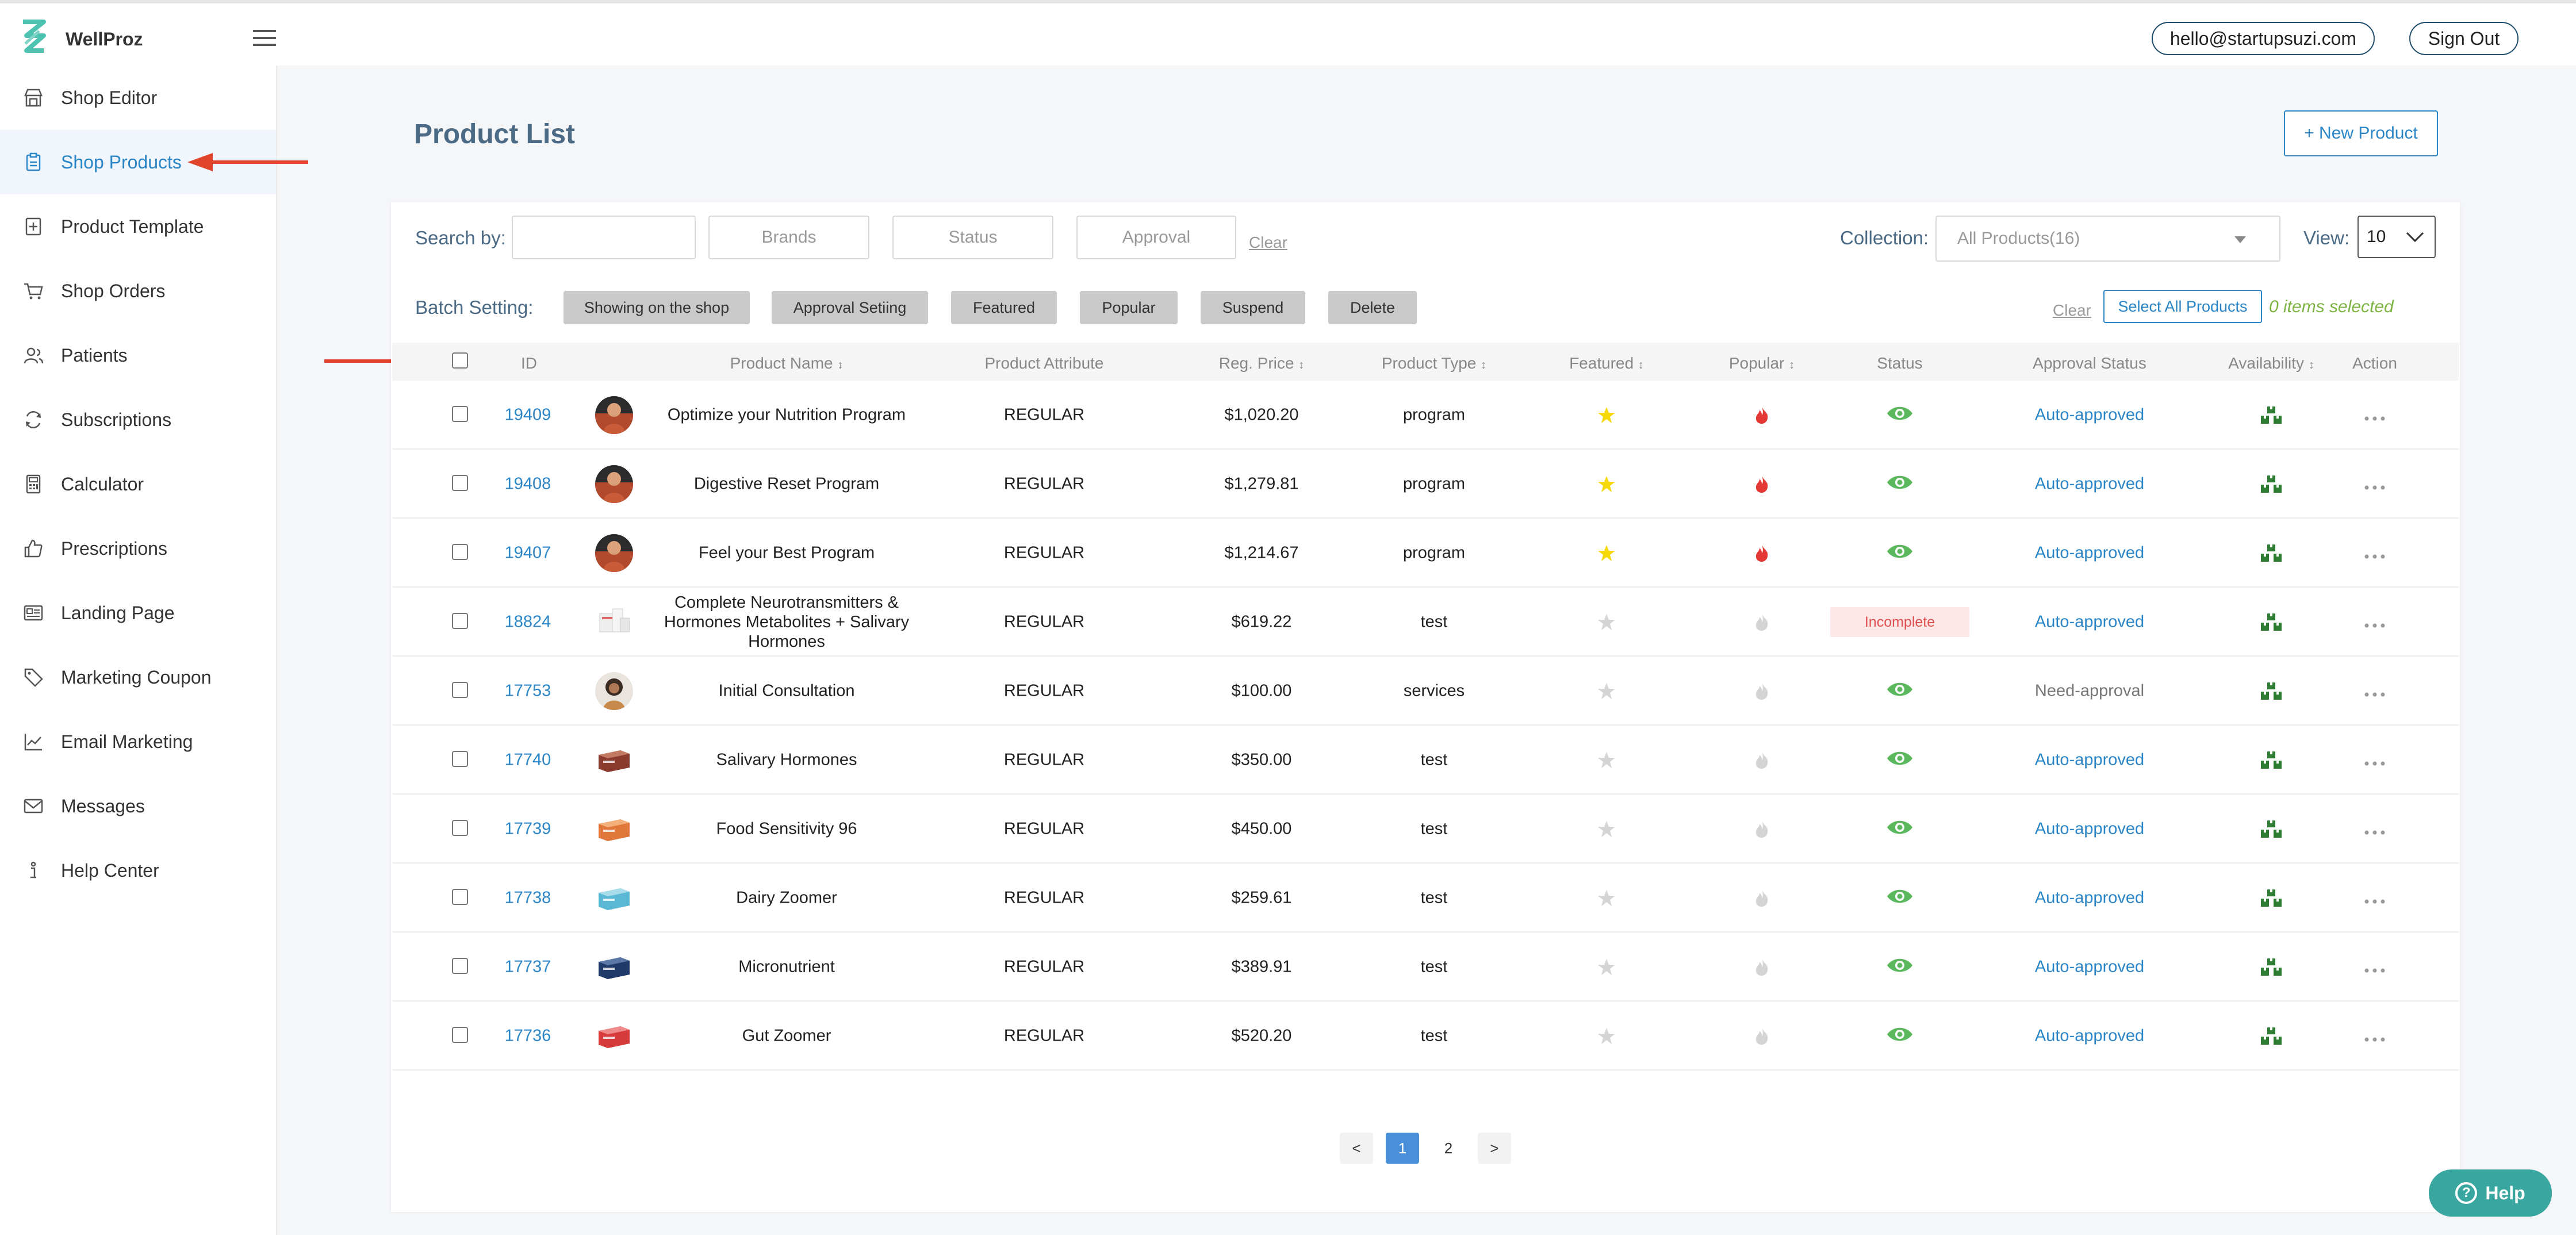 The width and height of the screenshot is (2576, 1235). I want to click on batch-featured-button: Featured, so click(1004, 307).